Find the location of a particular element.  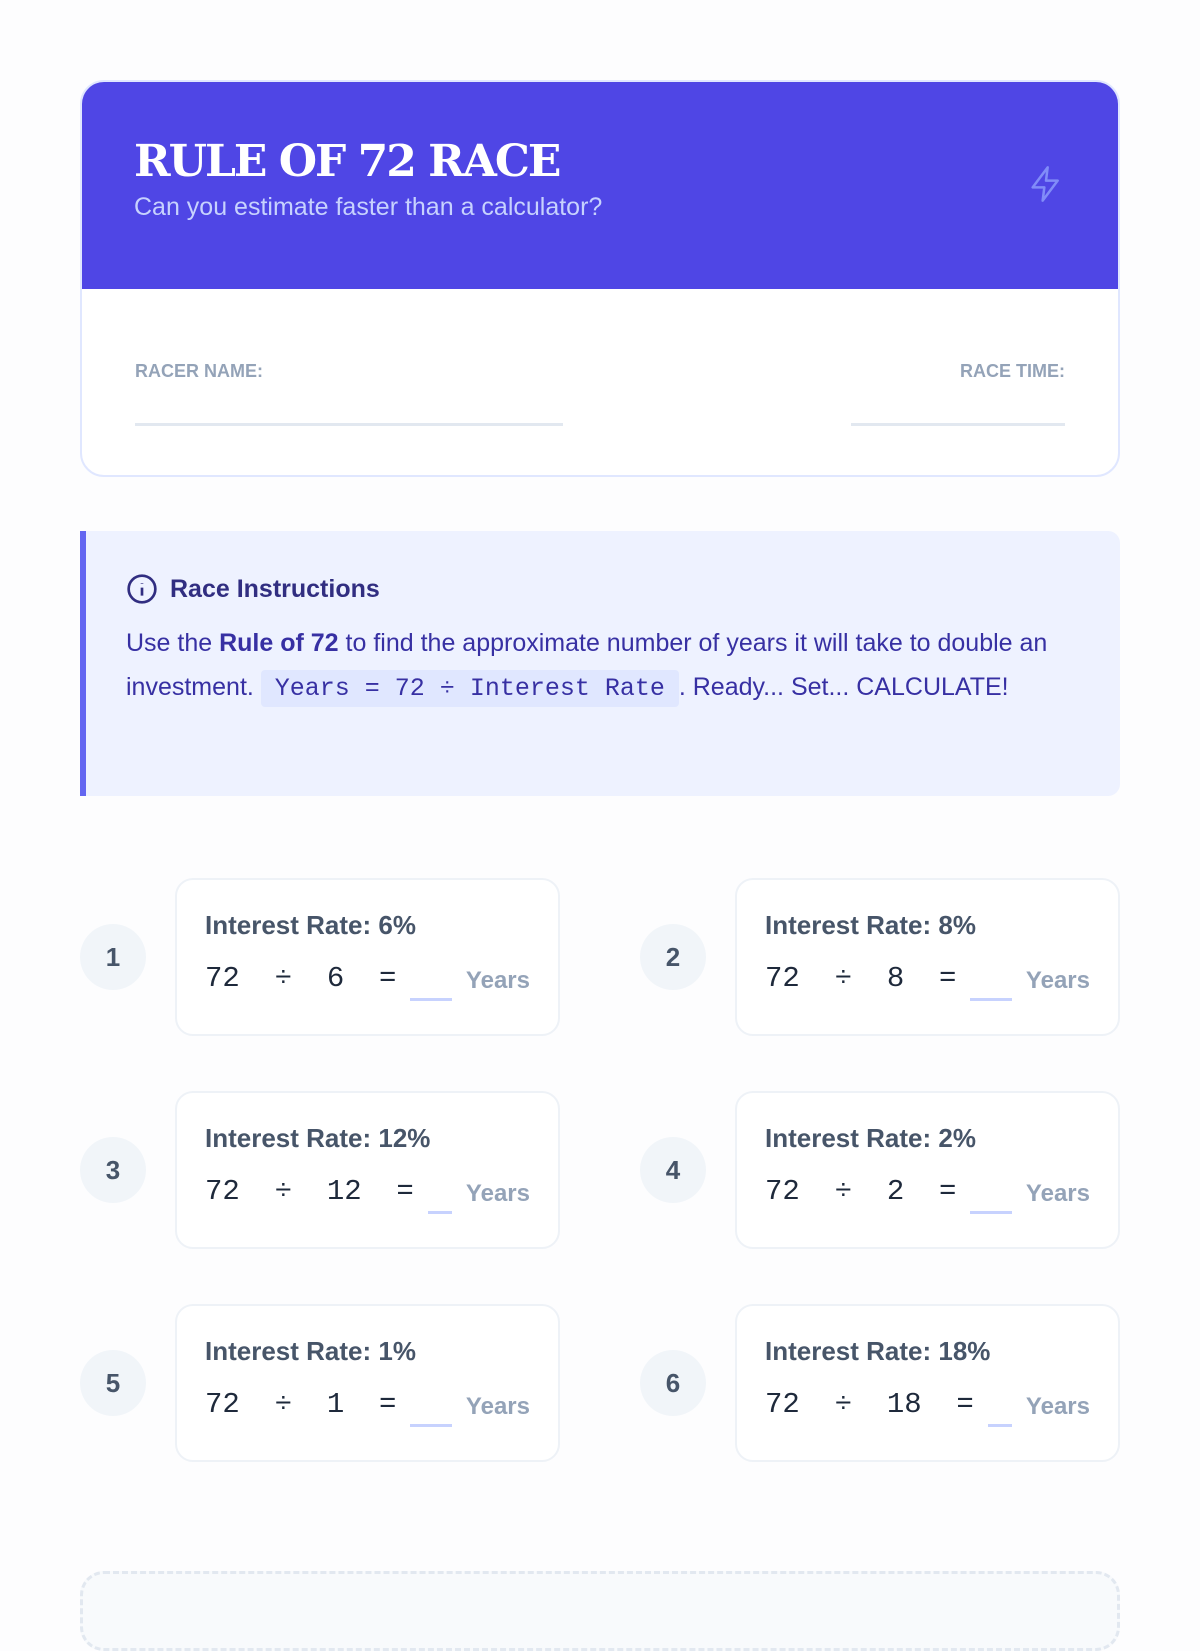

text-part: . Ready... Set... CALCULATE! is located at coordinates (843, 687).